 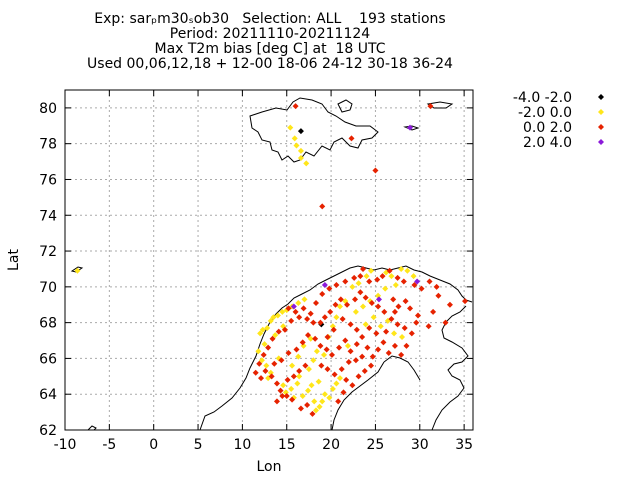 What do you see at coordinates (48, 180) in the screenshot?
I see `y-tick-label: 76` at bounding box center [48, 180].